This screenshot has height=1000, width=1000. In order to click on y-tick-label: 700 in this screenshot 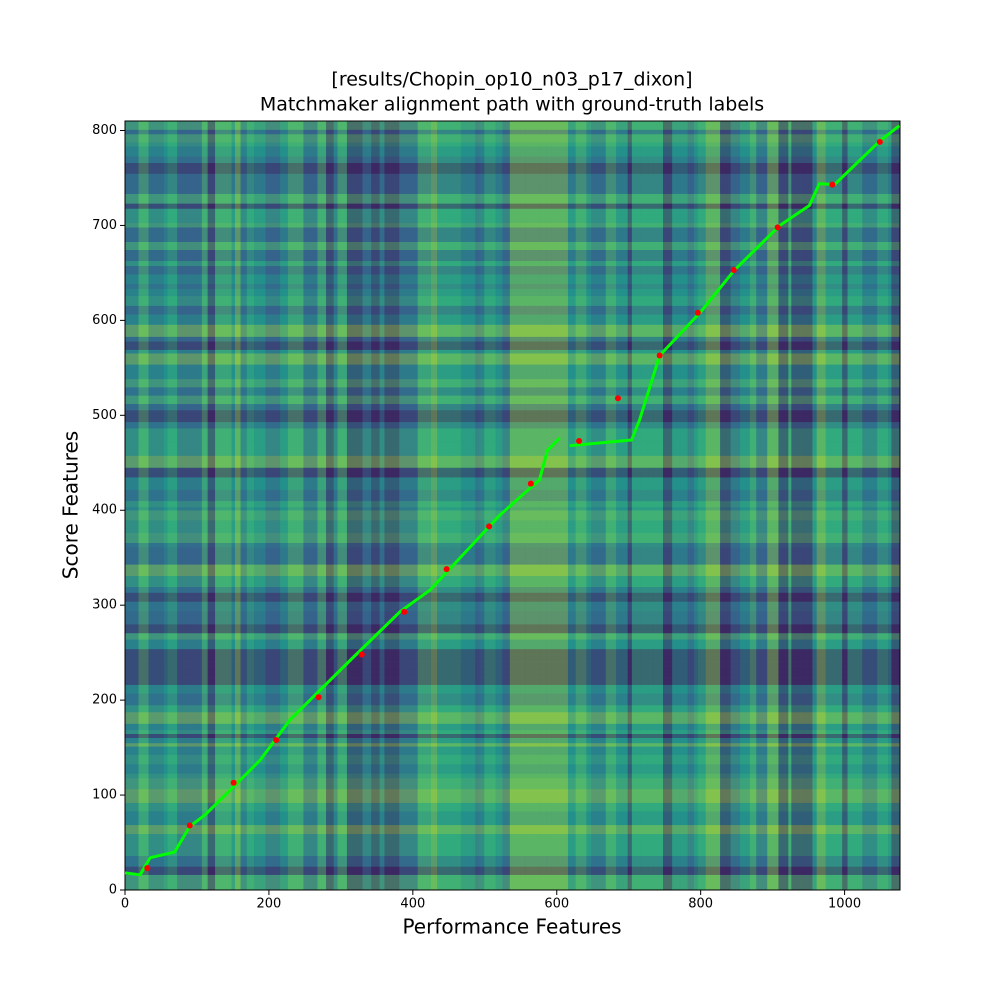, I will do `click(104, 225)`.